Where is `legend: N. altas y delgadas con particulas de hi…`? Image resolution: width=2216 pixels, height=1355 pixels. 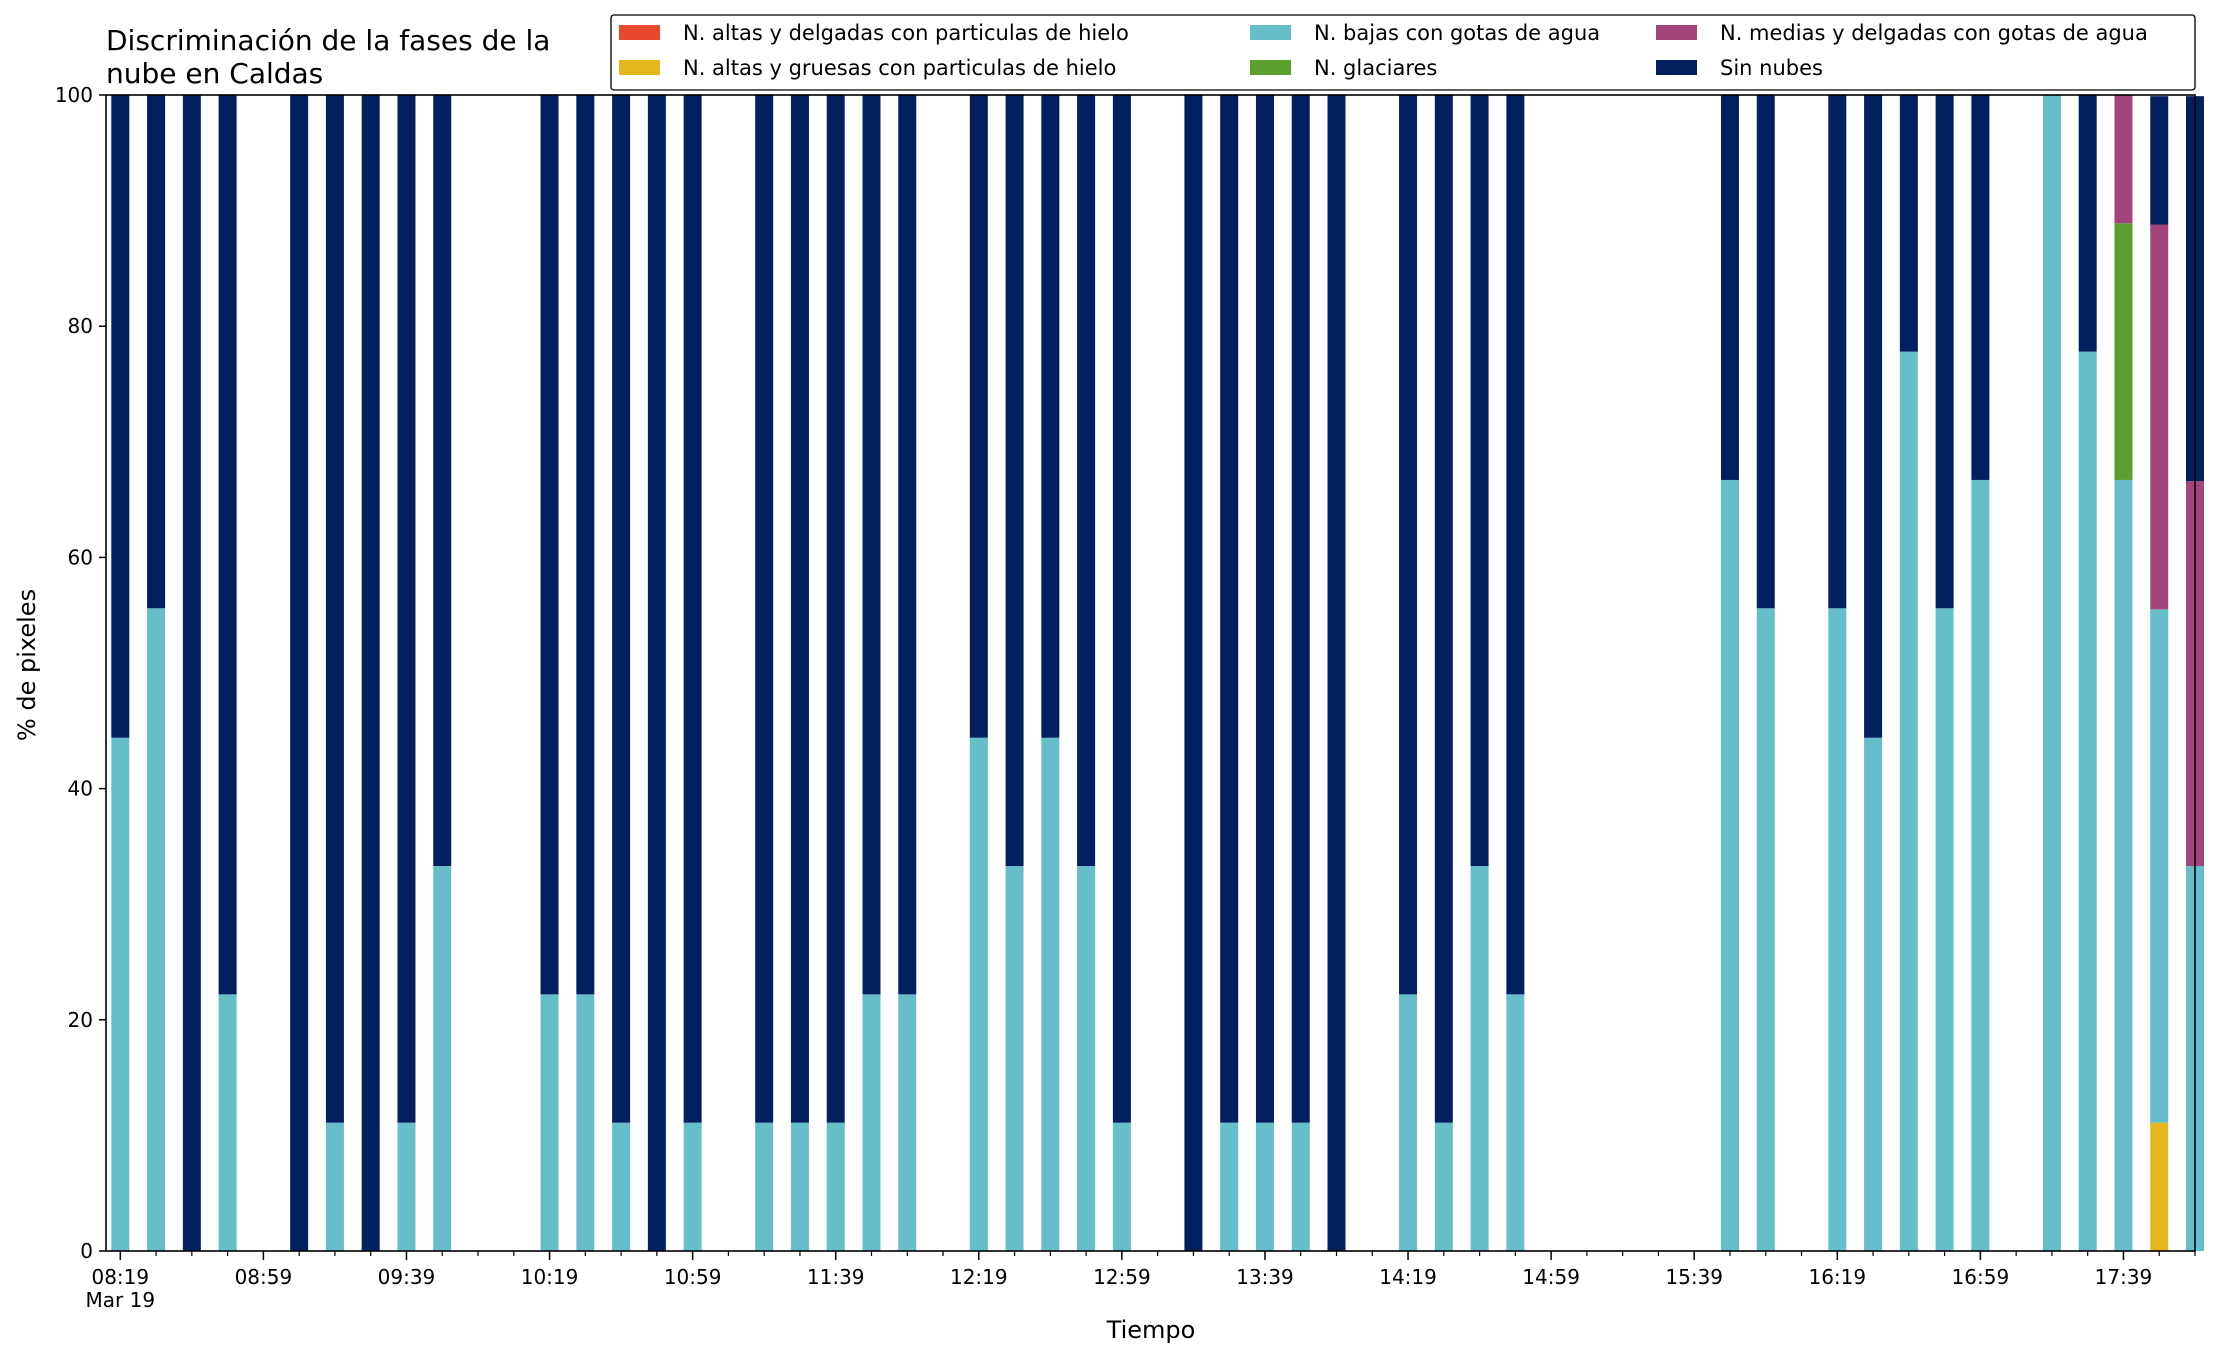 legend: N. altas y delgadas con particulas de hi… is located at coordinates (1403, 52).